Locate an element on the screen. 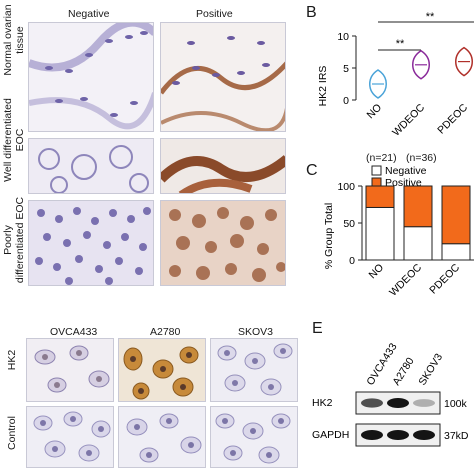 Image resolution: width=474 pixels, height=474 pixels. violin-ytick-label: 5 is located at coordinates (346, 69).